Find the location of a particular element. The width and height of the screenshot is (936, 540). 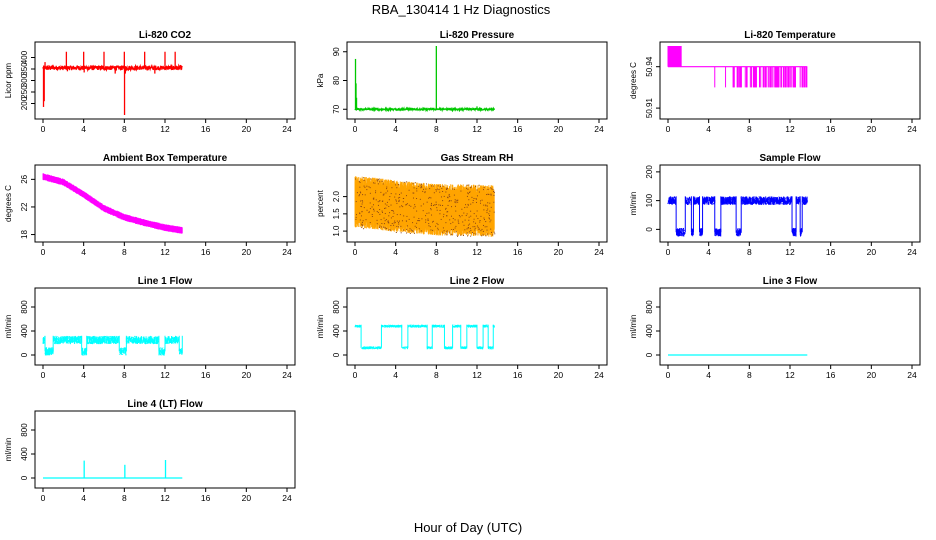

x-tick-label: 0 is located at coordinates (355, 375).